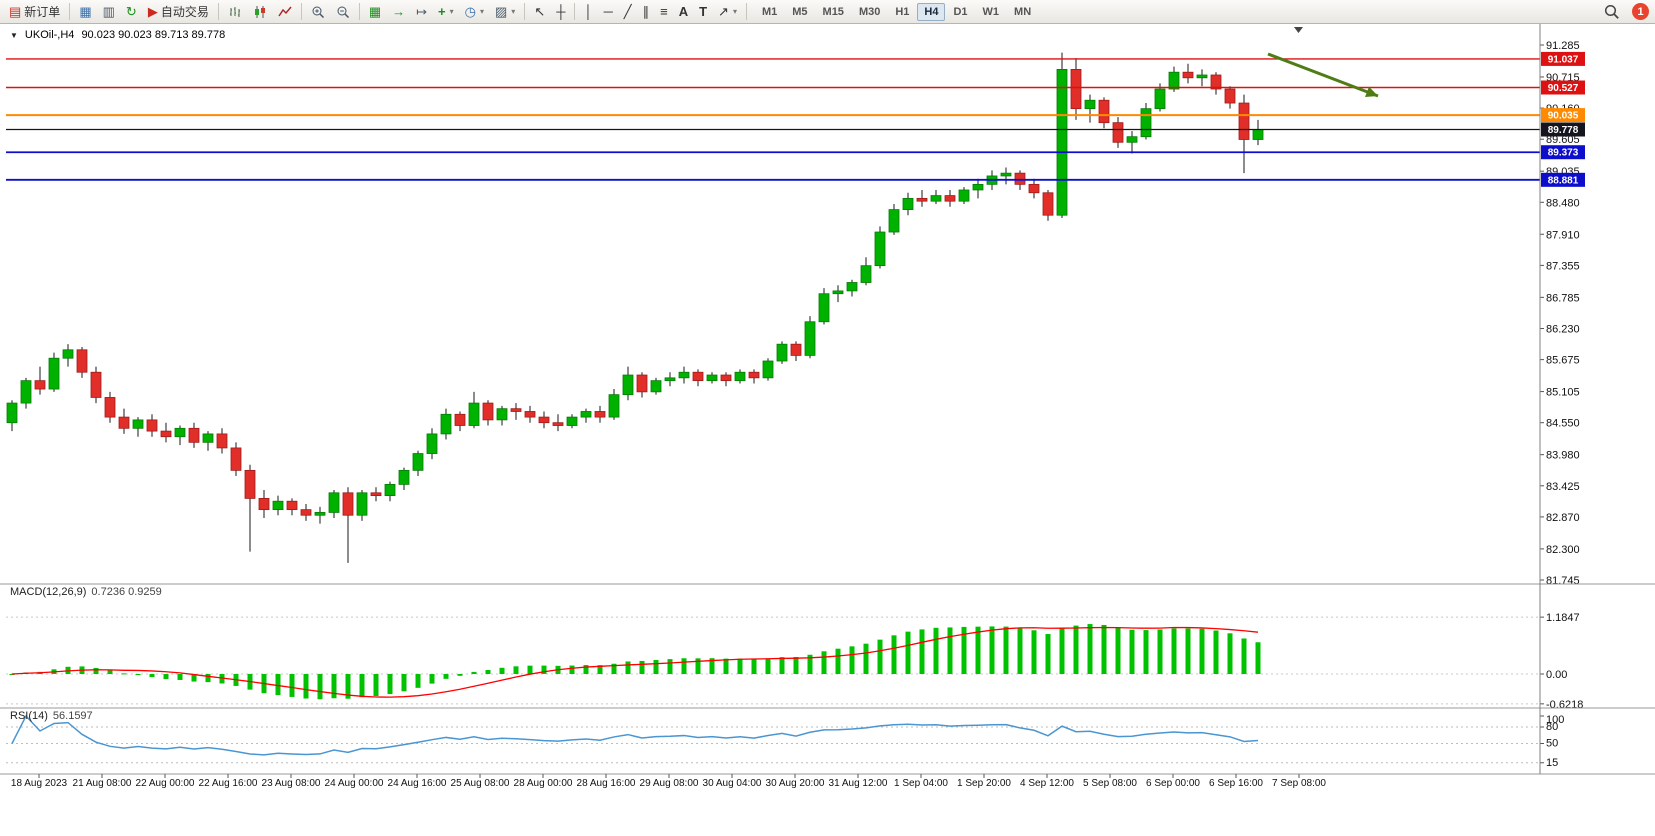 This screenshot has width=1655, height=836. I want to click on svg-text: 100, so click(1555, 720).